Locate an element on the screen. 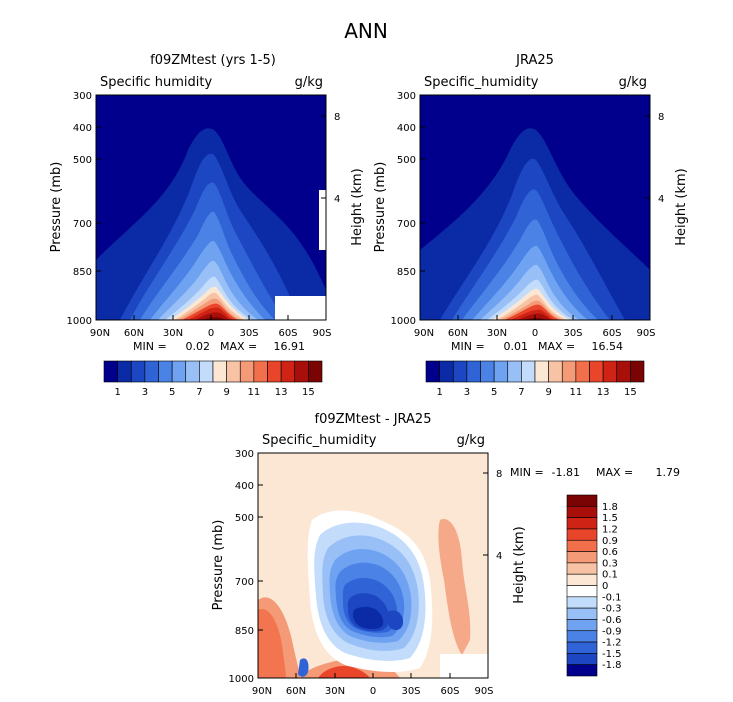 The image size is (733, 702). colorbar-label: 5 is located at coordinates (494, 392).